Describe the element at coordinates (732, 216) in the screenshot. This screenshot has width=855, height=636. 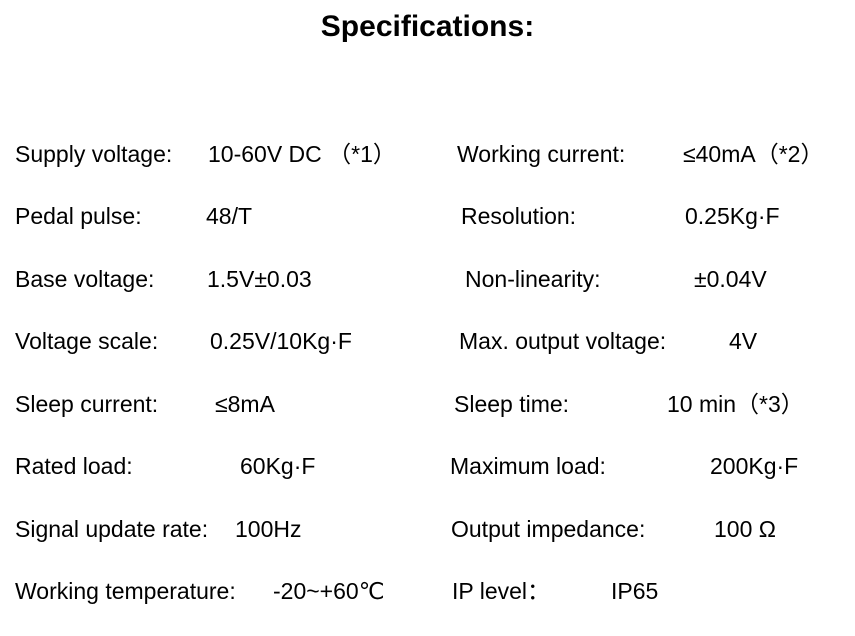
I see `spec-value-resolution: 0.25Kg·F` at that location.